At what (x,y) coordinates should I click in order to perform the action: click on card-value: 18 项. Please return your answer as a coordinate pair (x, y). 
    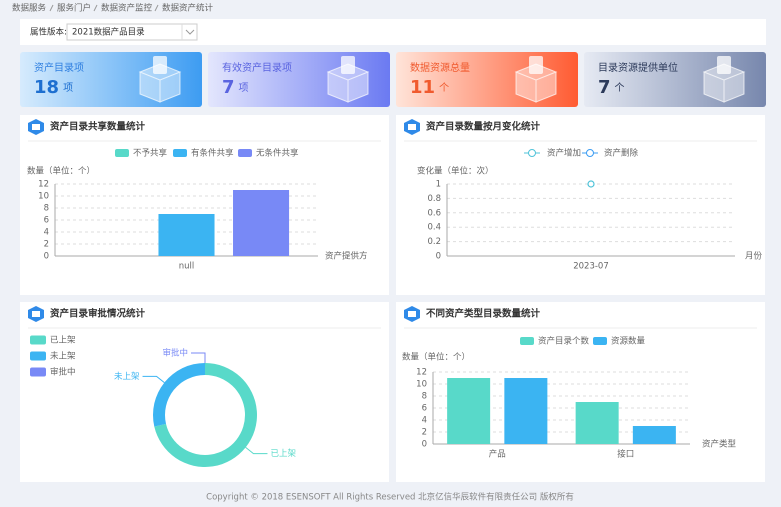
    Looking at the image, I should click on (53, 87).